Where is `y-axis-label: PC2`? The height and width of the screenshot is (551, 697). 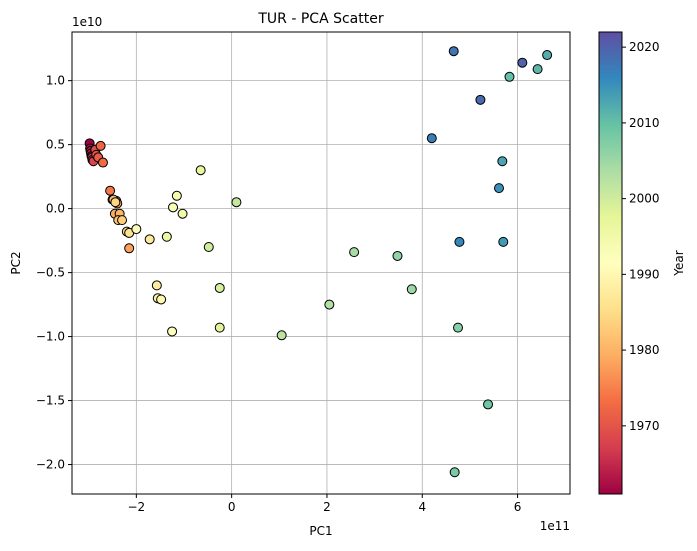
y-axis-label: PC2 is located at coordinates (16, 262).